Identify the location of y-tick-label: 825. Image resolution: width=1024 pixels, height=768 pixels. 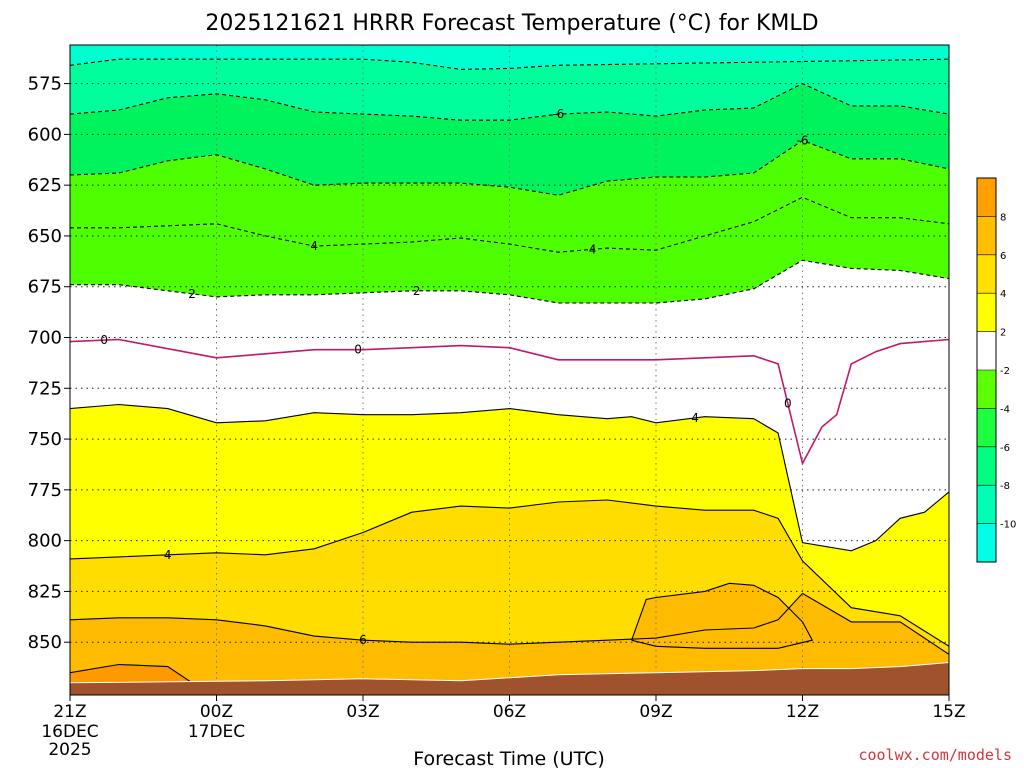
(45, 591).